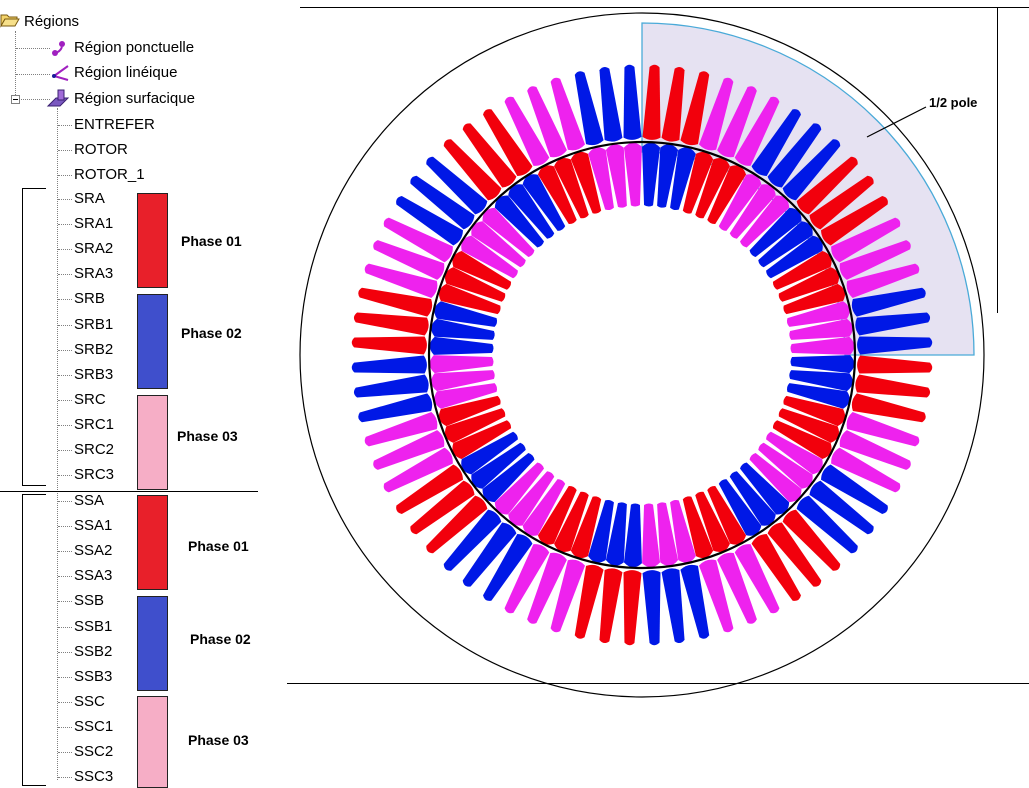 The height and width of the screenshot is (788, 1029). I want to click on collapse-toggle, so click(15, 99).